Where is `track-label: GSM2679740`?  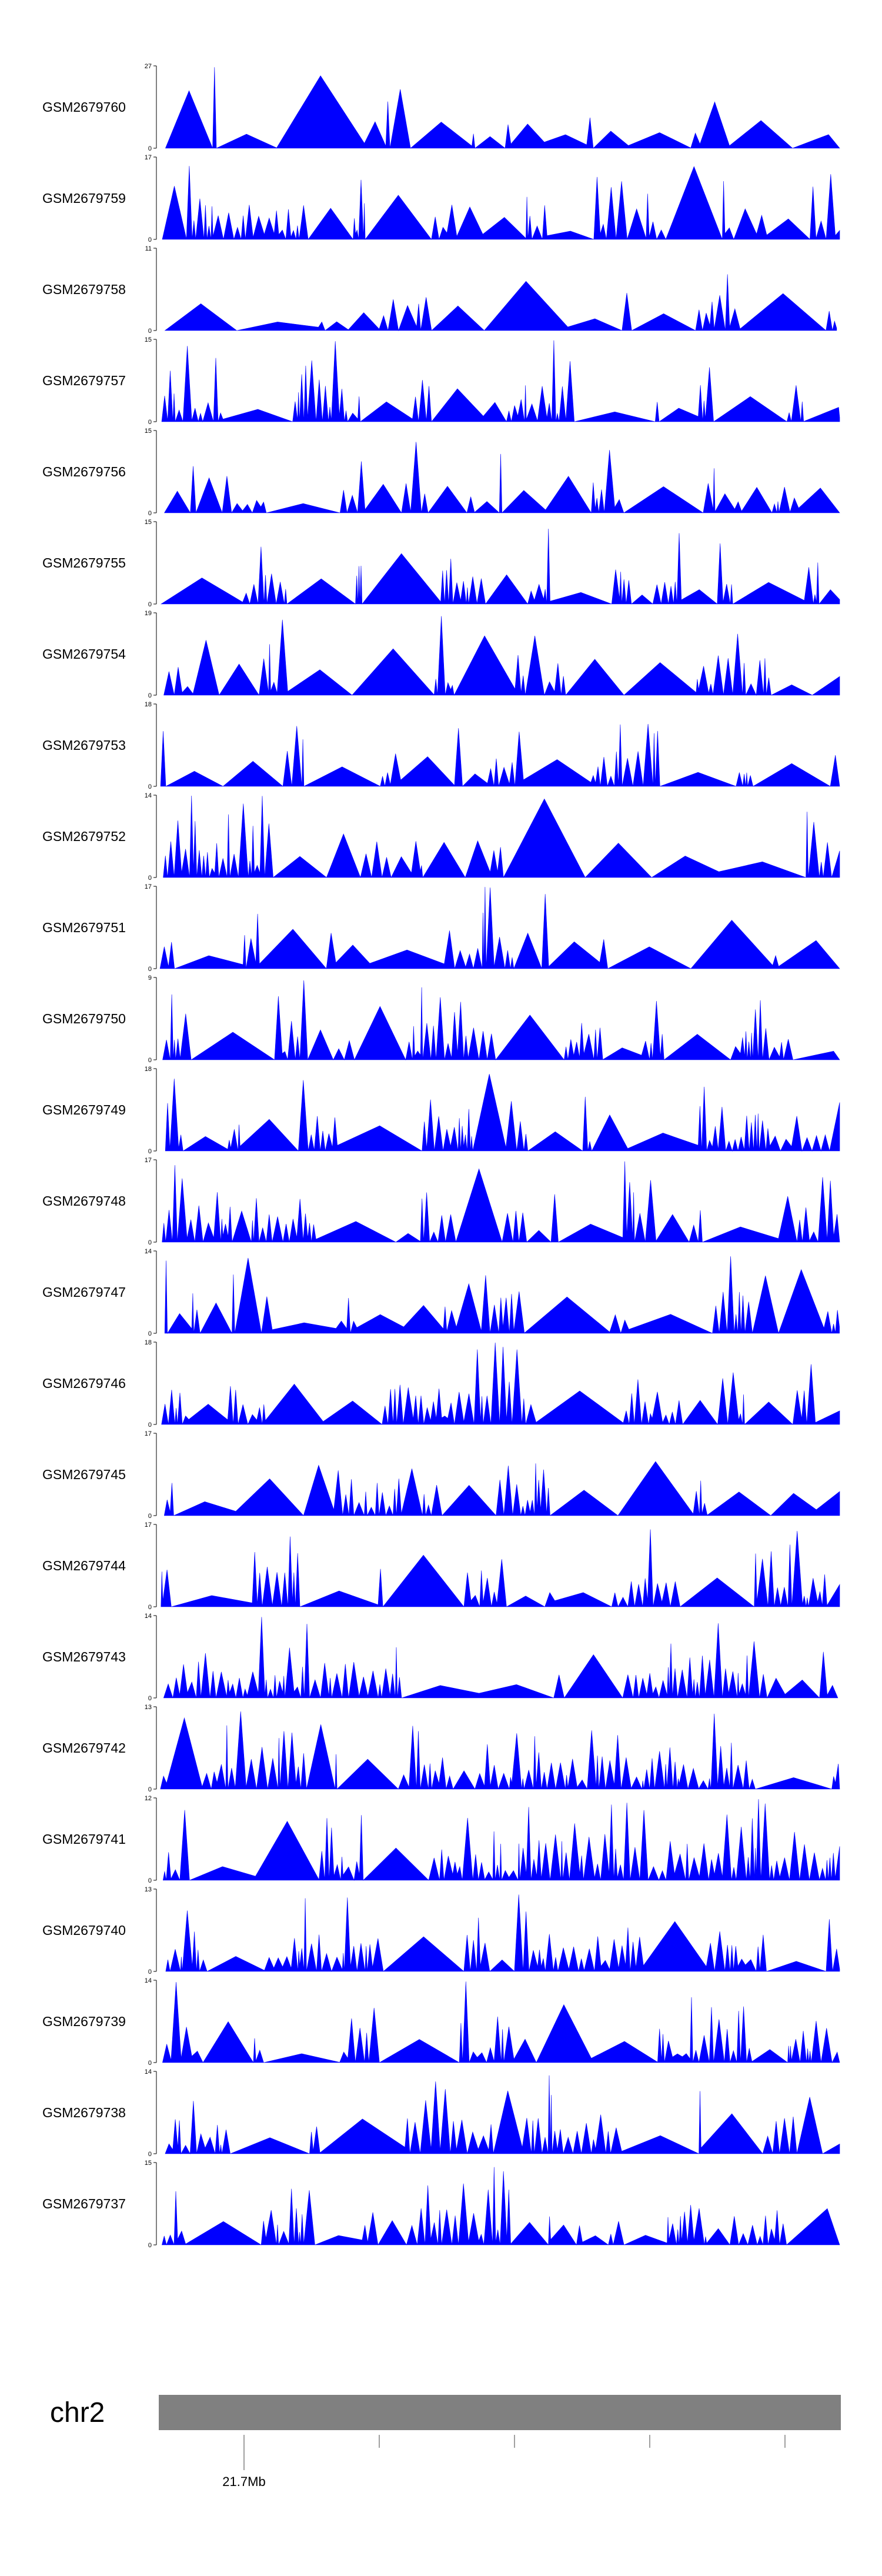 track-label: GSM2679740 is located at coordinates (84, 1930).